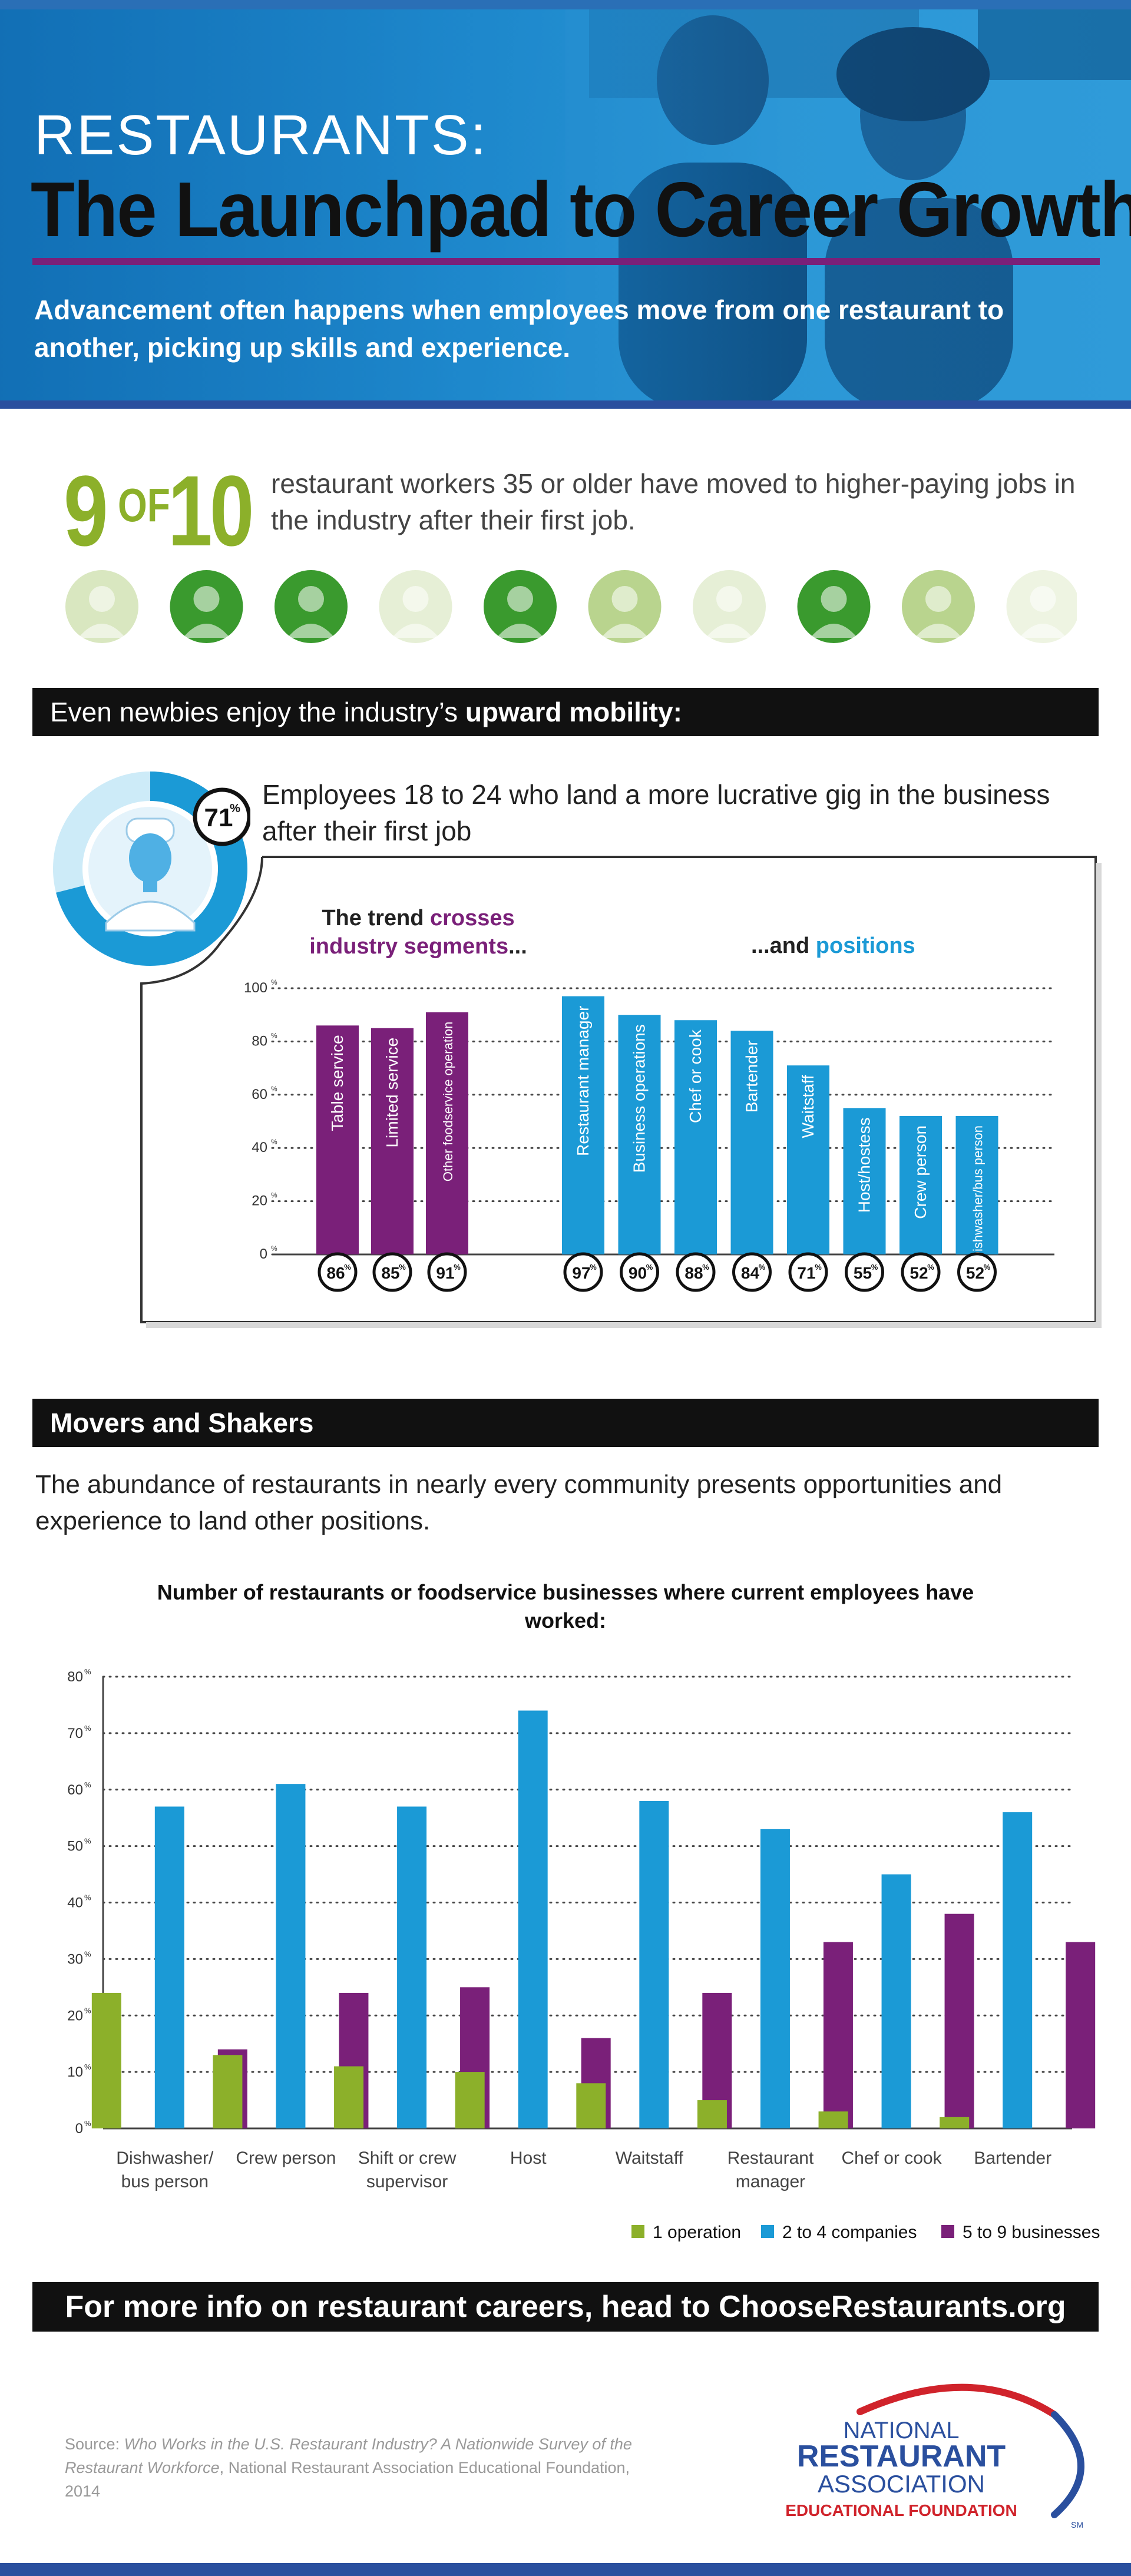 The image size is (1131, 2576). I want to click on donut-71-percent: 71 %, so click(151, 869).